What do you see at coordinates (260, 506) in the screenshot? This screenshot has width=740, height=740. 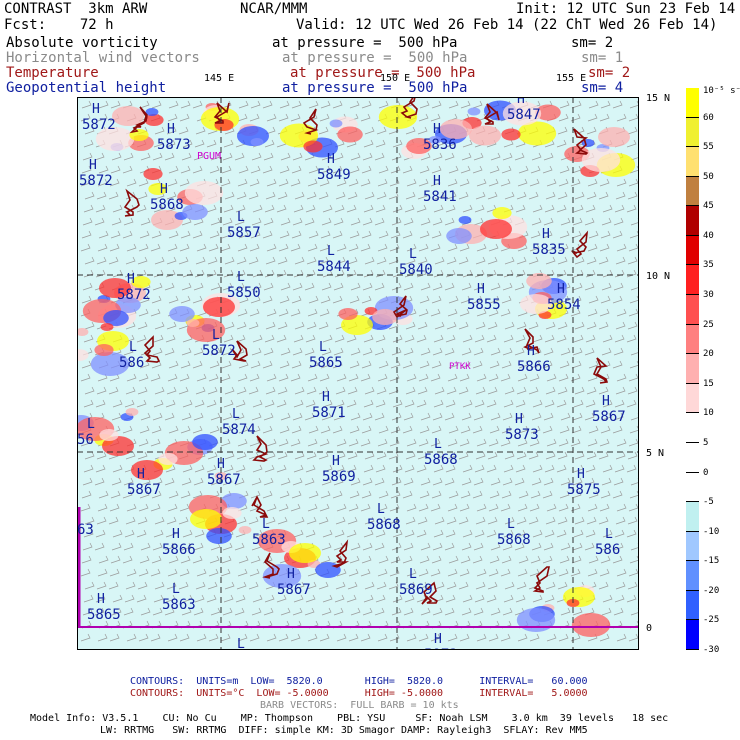 I see `temperature-contour` at bounding box center [260, 506].